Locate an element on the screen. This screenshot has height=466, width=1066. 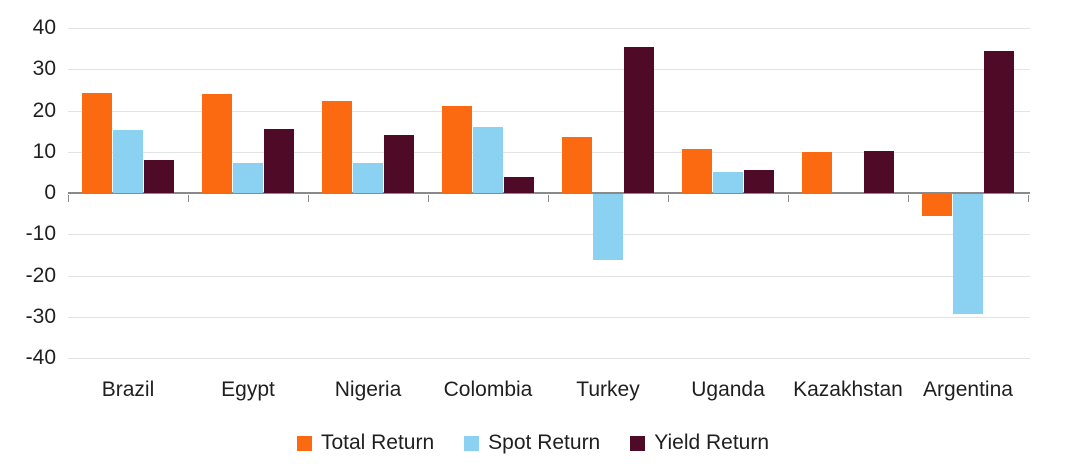
y-axis-tick-label--30: -30 is located at coordinates (40, 316).